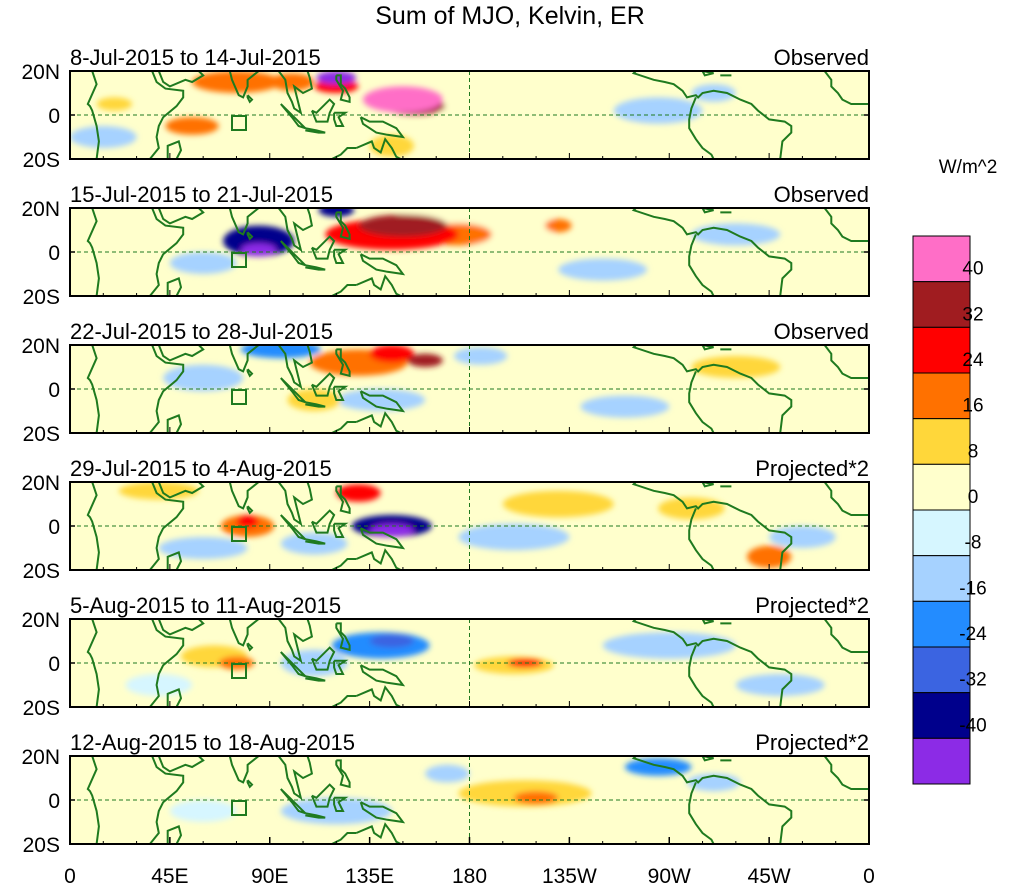 The image size is (1021, 889). I want to click on colorbar-label: 40, so click(972, 269).